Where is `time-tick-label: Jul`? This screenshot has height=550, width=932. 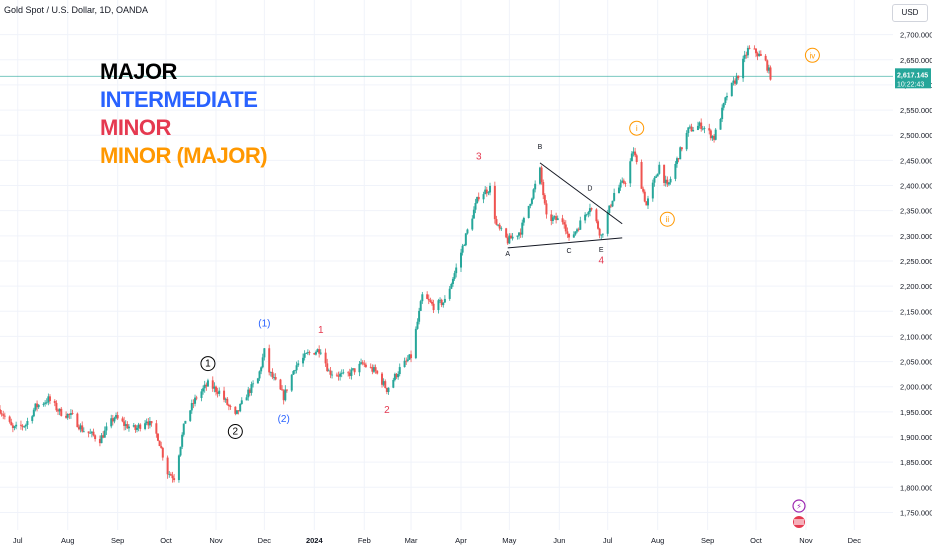 time-tick-label: Jul is located at coordinates (18, 540).